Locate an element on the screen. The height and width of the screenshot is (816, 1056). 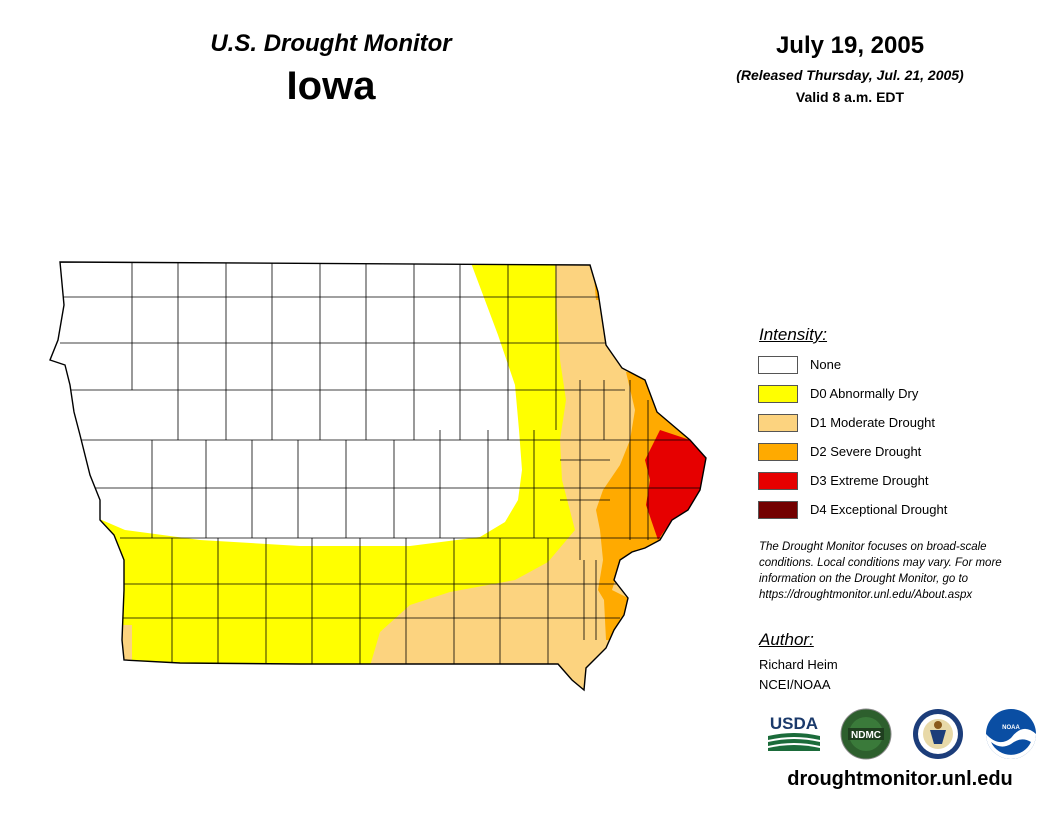
usda-logo-text: USDA is located at coordinates (794, 723).